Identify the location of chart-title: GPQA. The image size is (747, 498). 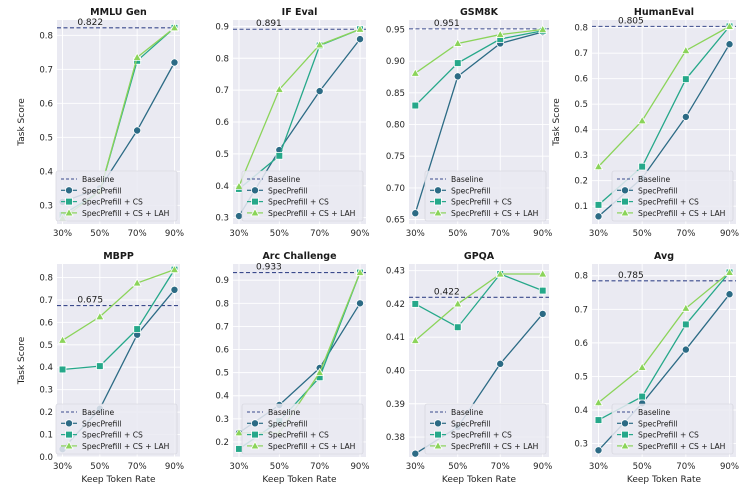
(479, 256).